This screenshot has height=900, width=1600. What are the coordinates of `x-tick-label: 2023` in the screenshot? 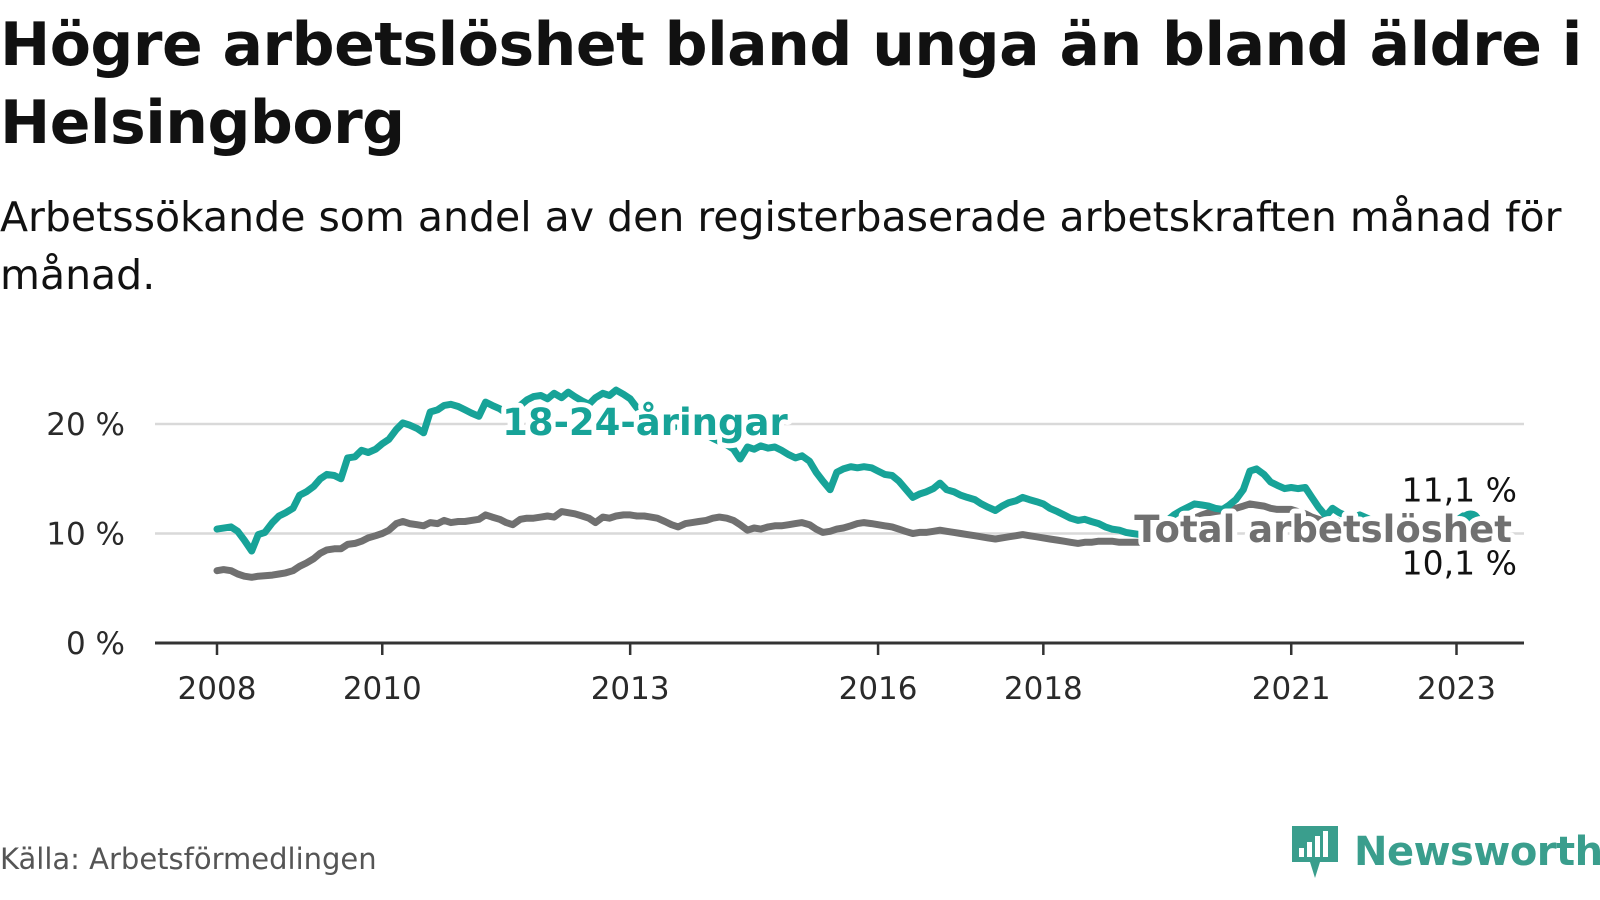 It's located at (1456, 689).